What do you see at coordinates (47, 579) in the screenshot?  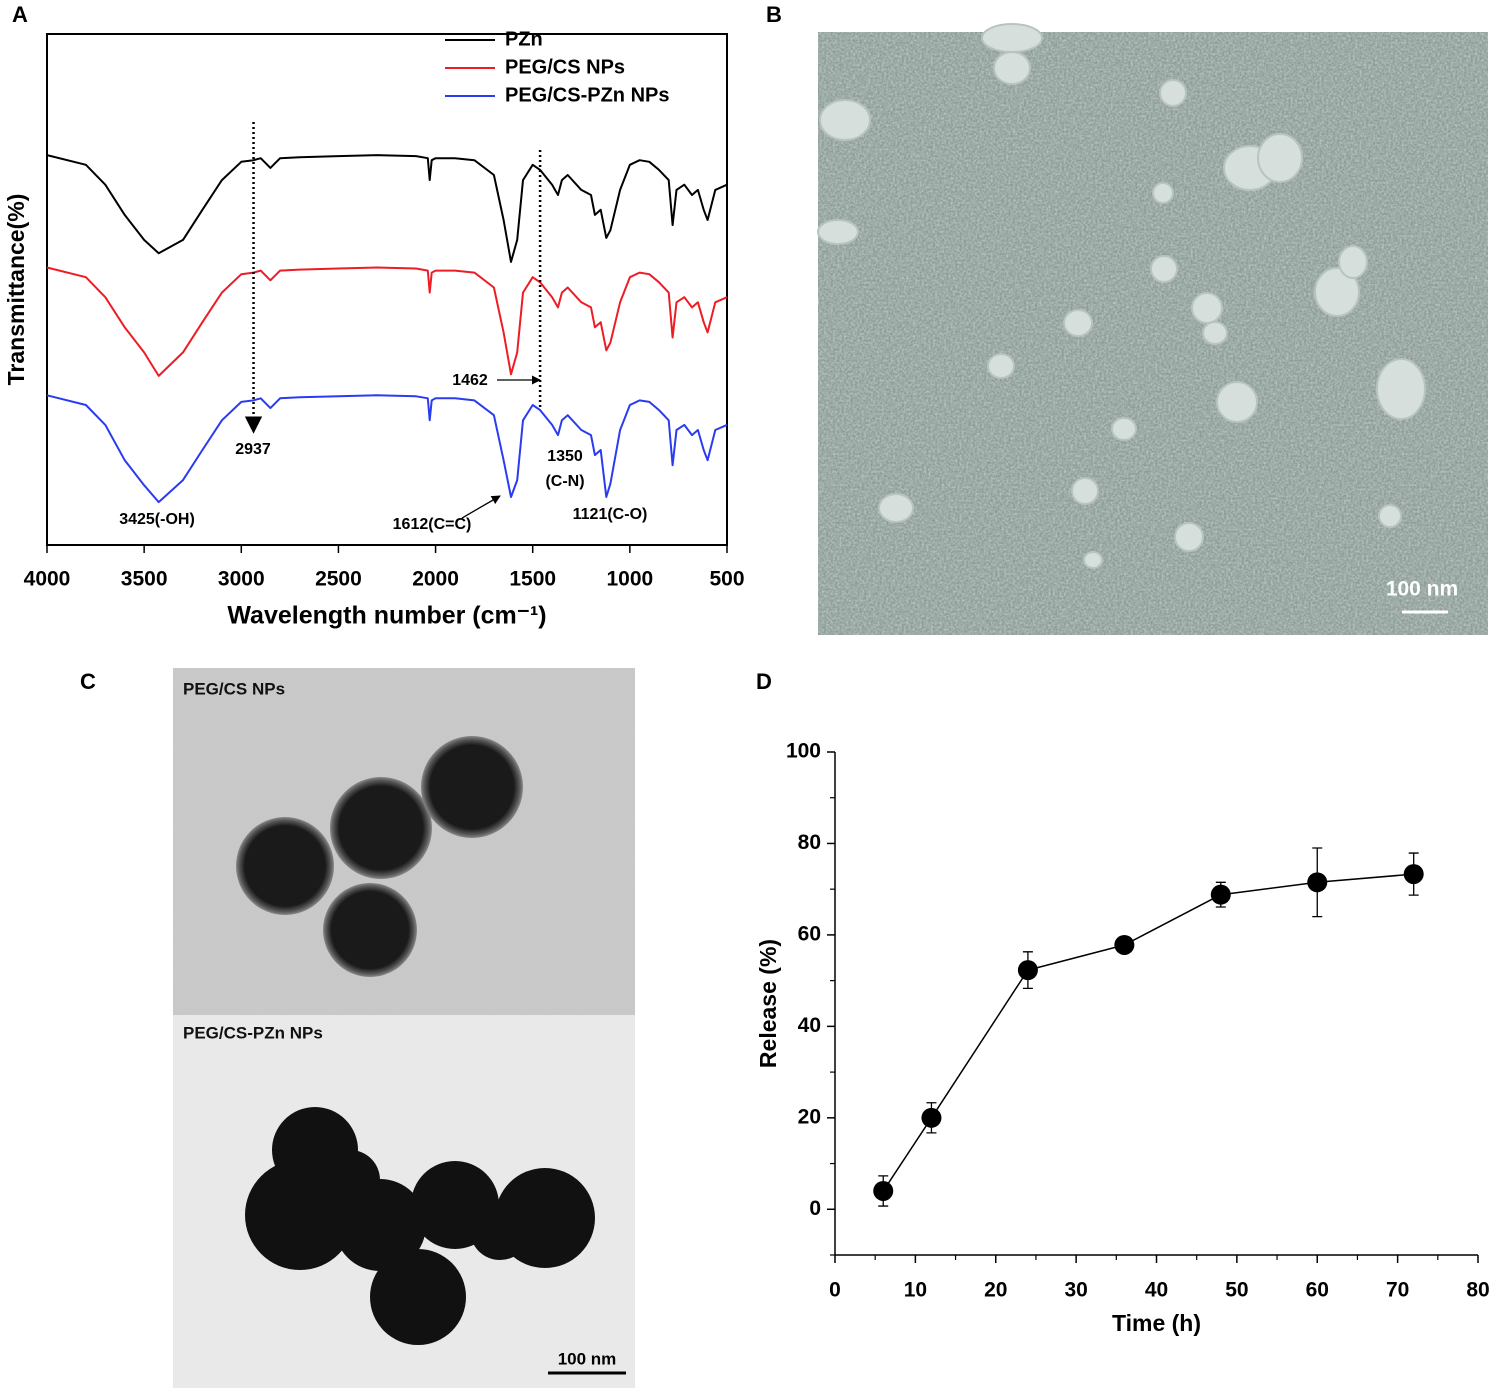 I see `x-tick-label: 4000` at bounding box center [47, 579].